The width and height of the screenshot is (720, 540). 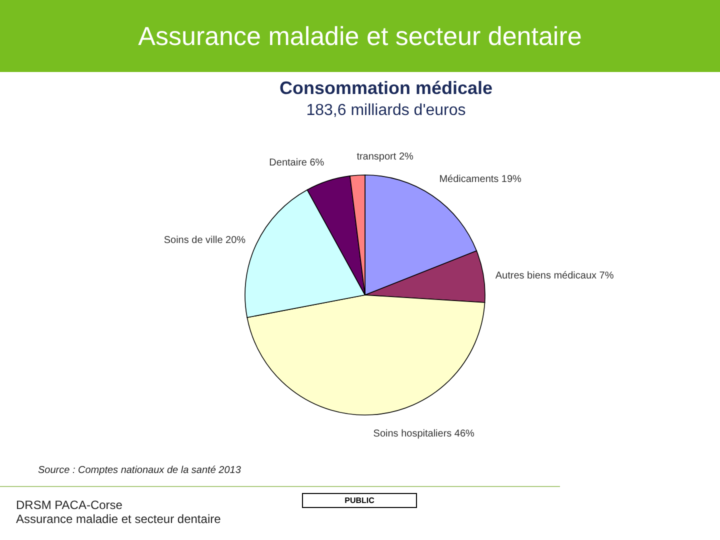 I want to click on slice-label: Soins de ville 20%, so click(x=205, y=240).